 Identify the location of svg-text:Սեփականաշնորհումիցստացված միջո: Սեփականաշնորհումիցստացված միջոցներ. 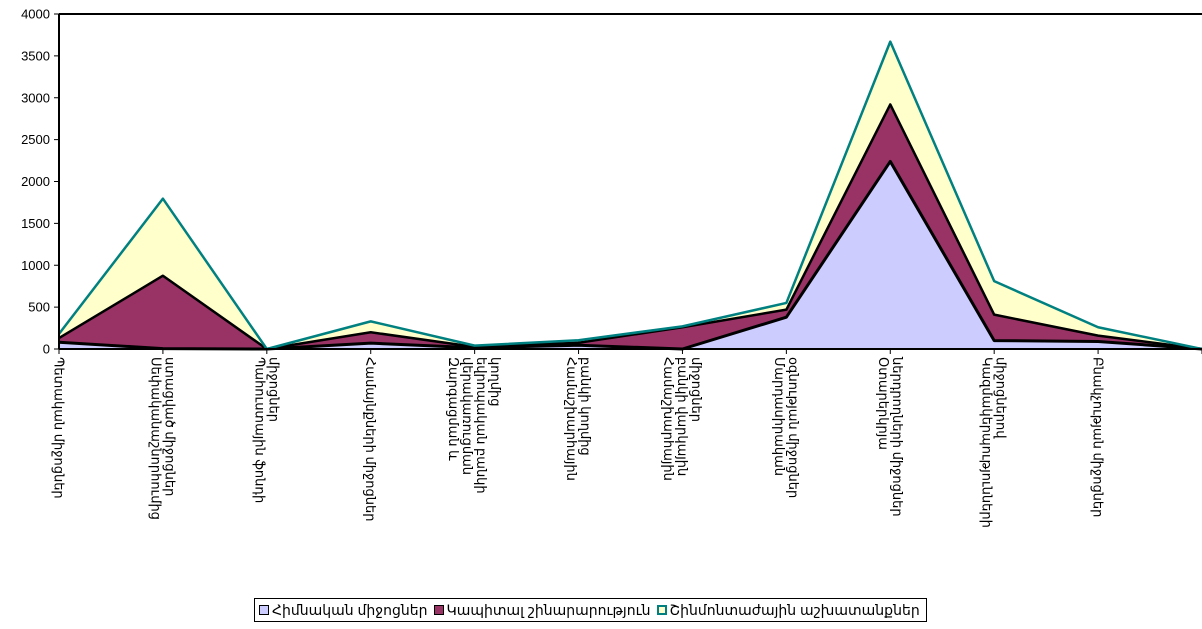
(162, 438).